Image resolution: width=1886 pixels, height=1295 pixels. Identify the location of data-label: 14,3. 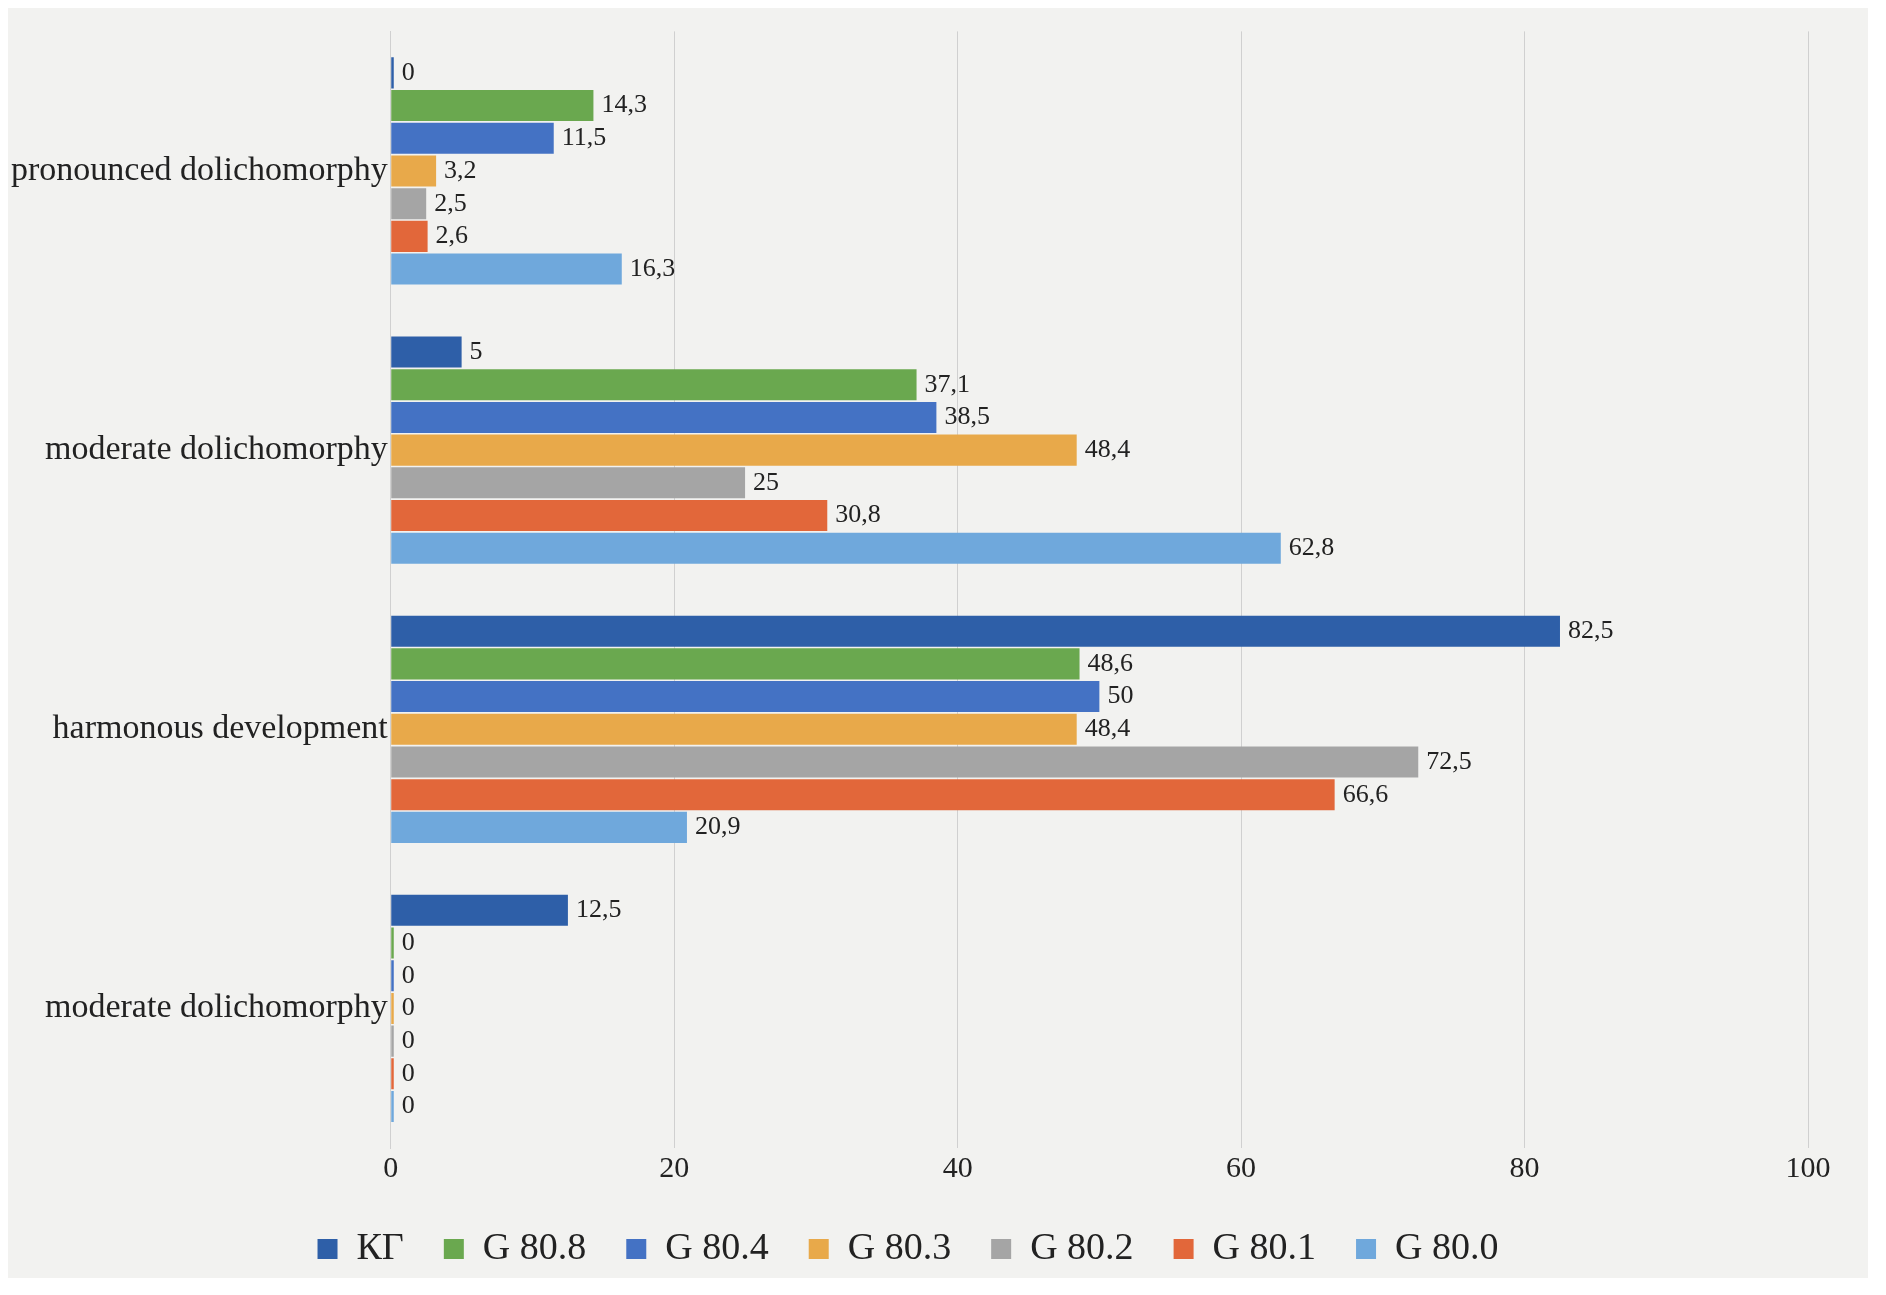
(624, 104).